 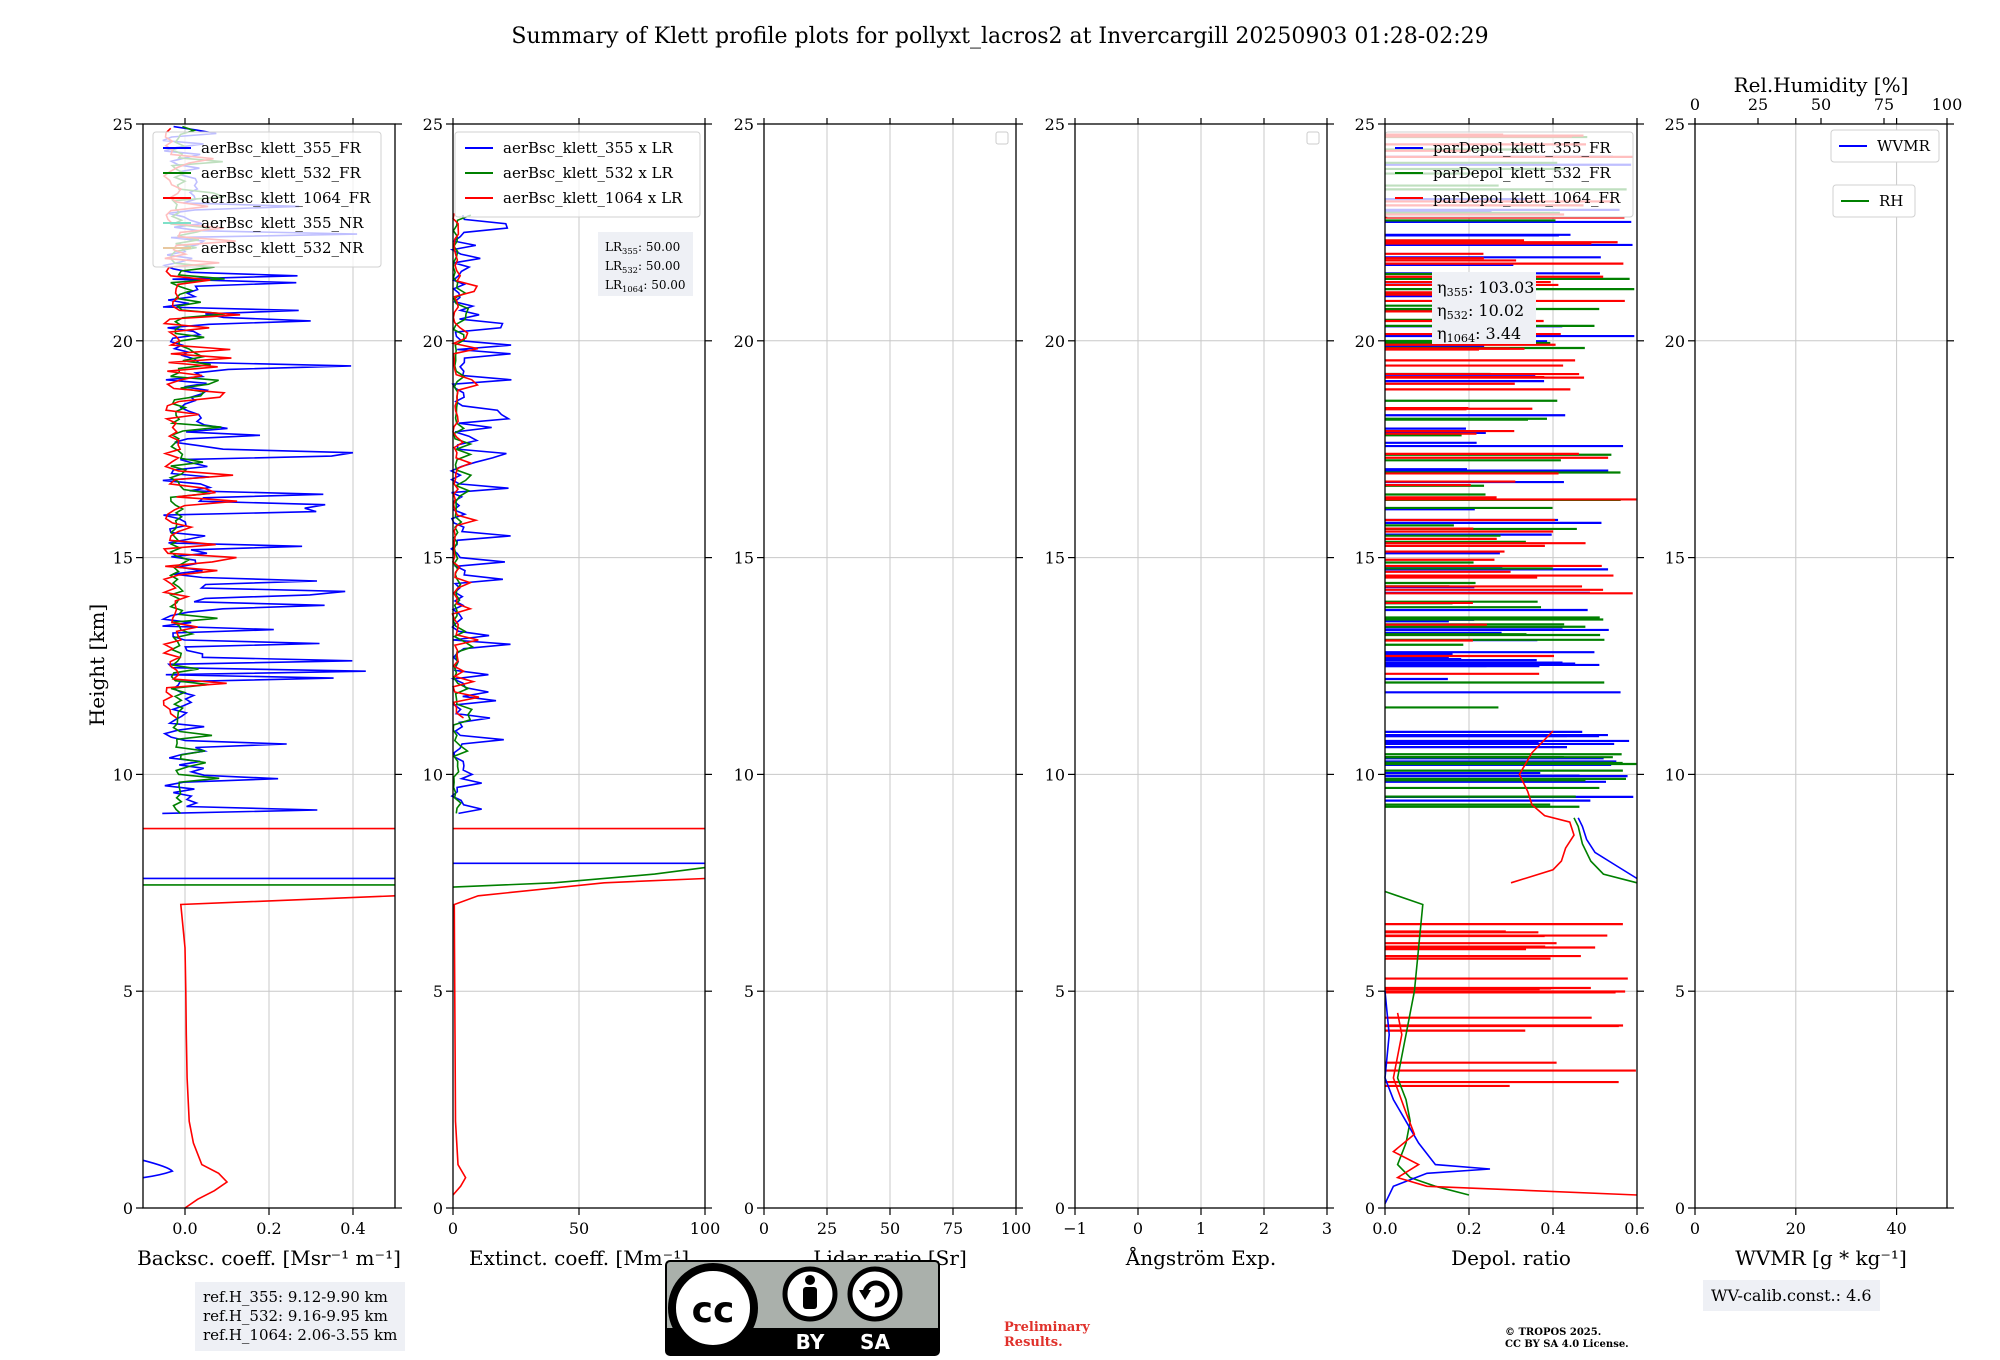 What do you see at coordinates (433, 558) in the screenshot?
I see `extinction-ytick-label-3: 15` at bounding box center [433, 558].